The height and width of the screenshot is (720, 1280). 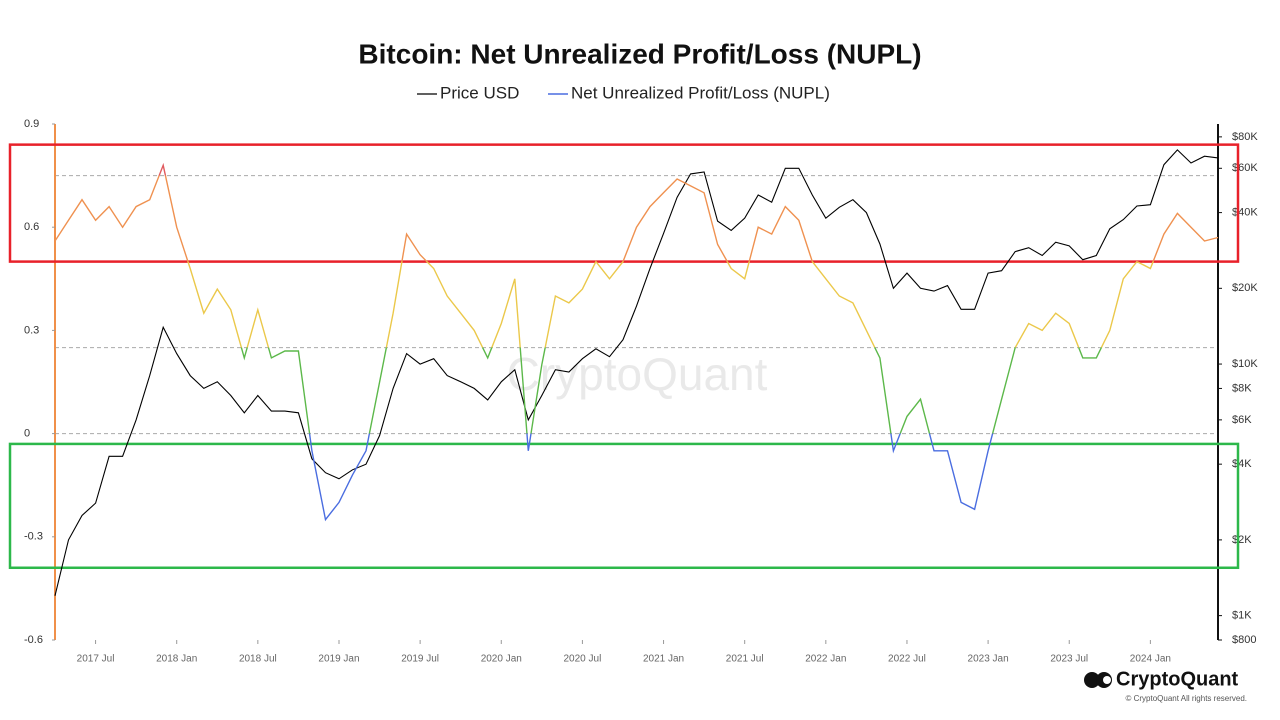 What do you see at coordinates (33, 640) in the screenshot?
I see `y-tick-label: -0.6` at bounding box center [33, 640].